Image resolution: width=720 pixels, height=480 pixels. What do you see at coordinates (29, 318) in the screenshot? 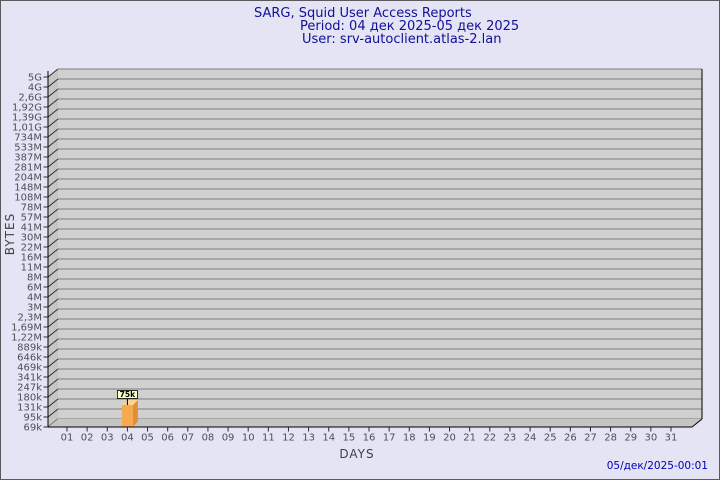
I see `svg-text: 2,3M` at bounding box center [29, 318].